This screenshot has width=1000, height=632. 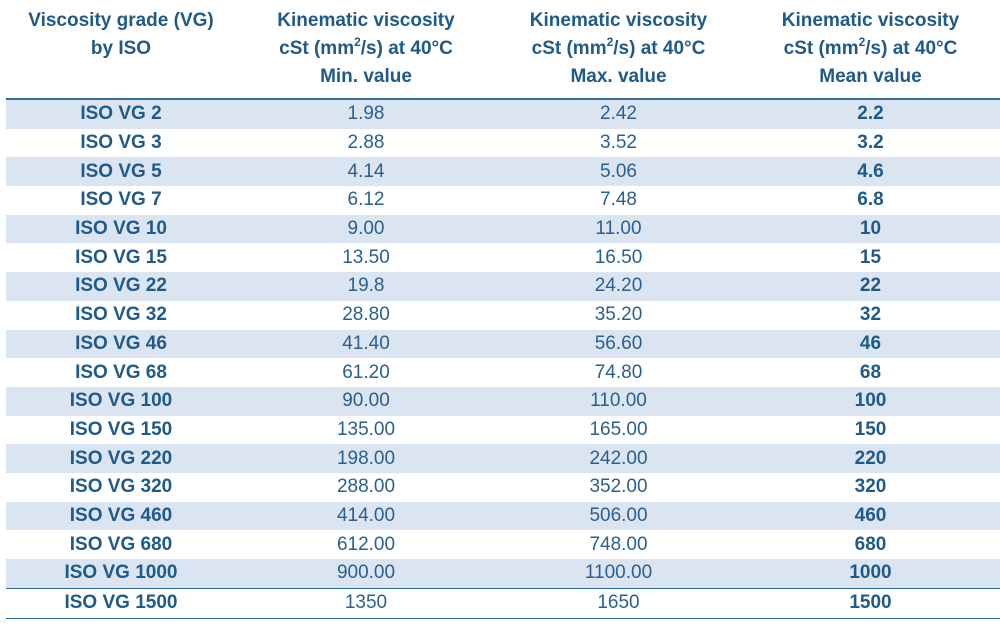 What do you see at coordinates (618, 372) in the screenshot?
I see `max-value-cell: 74.80` at bounding box center [618, 372].